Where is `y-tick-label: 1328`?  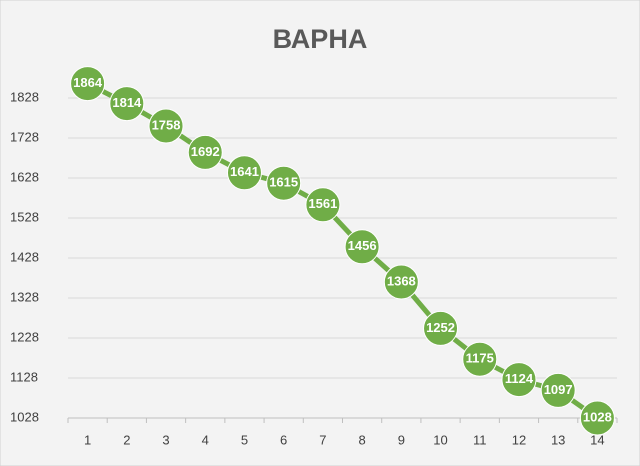
y-tick-label: 1328 is located at coordinates (24, 296).